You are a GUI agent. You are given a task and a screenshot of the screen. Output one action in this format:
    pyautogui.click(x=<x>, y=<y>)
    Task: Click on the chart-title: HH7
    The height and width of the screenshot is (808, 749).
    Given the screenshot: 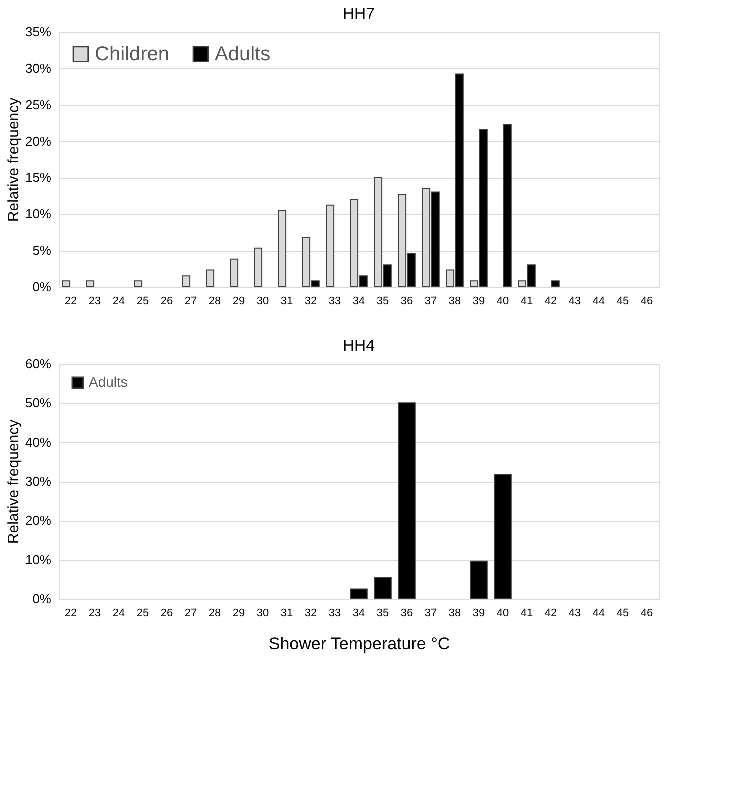 What is the action you would take?
    pyautogui.click(x=359, y=14)
    